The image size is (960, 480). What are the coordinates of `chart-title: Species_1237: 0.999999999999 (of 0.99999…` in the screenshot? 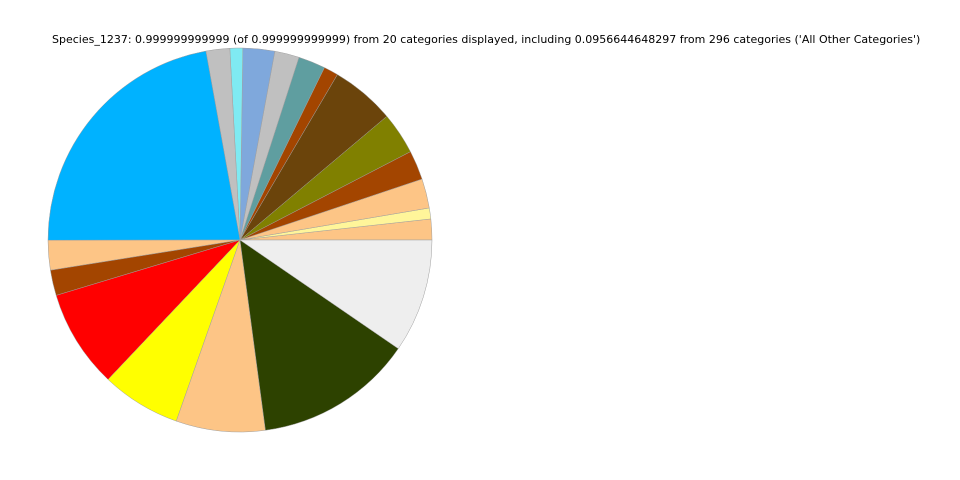 It's located at (486, 39).